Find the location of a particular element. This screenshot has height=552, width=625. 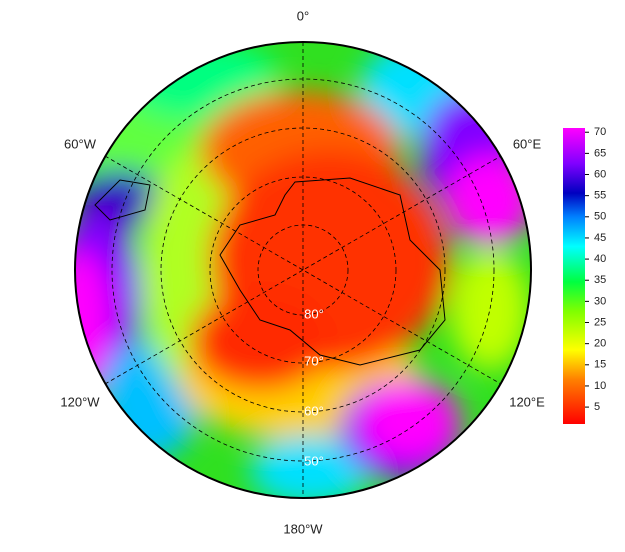

lon-label: 60°W is located at coordinates (80, 143).